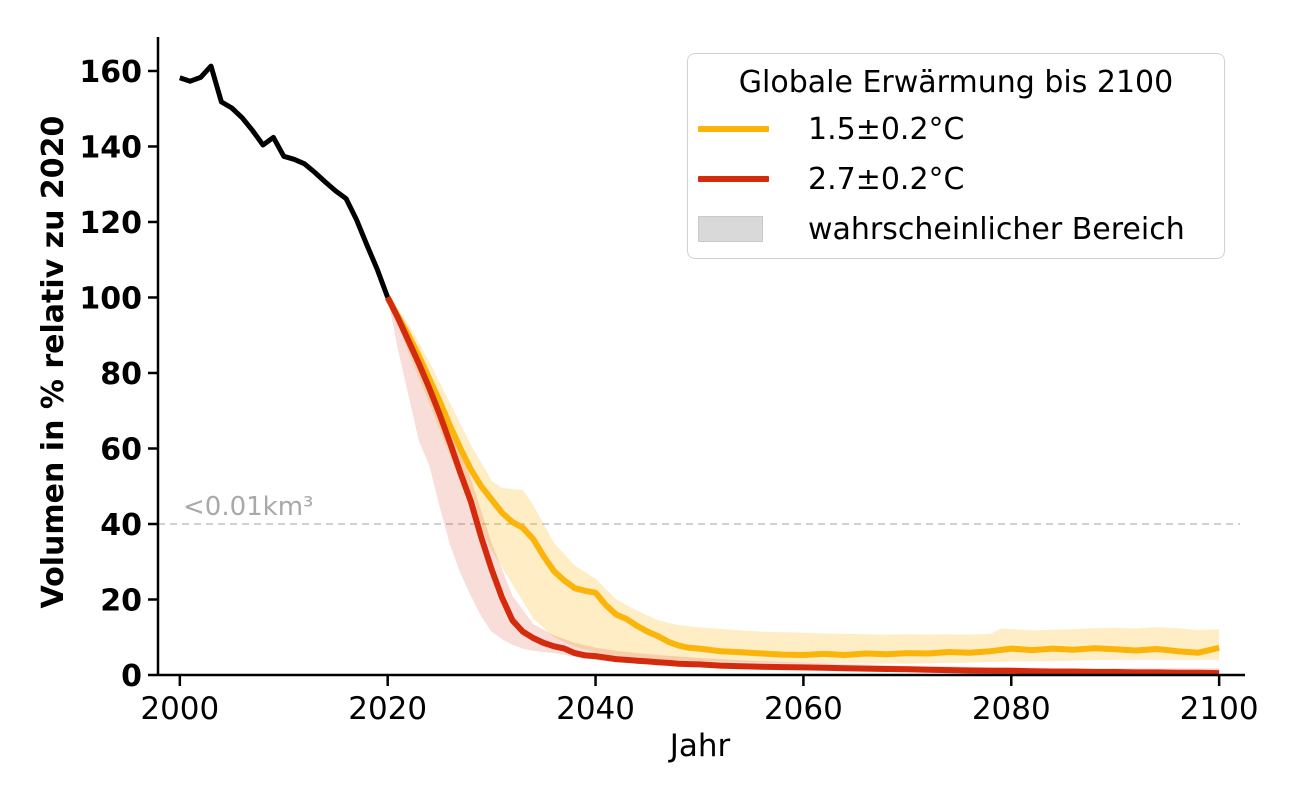  Describe the element at coordinates (110, 223) in the screenshot. I see `y-tick-label: 120` at that location.